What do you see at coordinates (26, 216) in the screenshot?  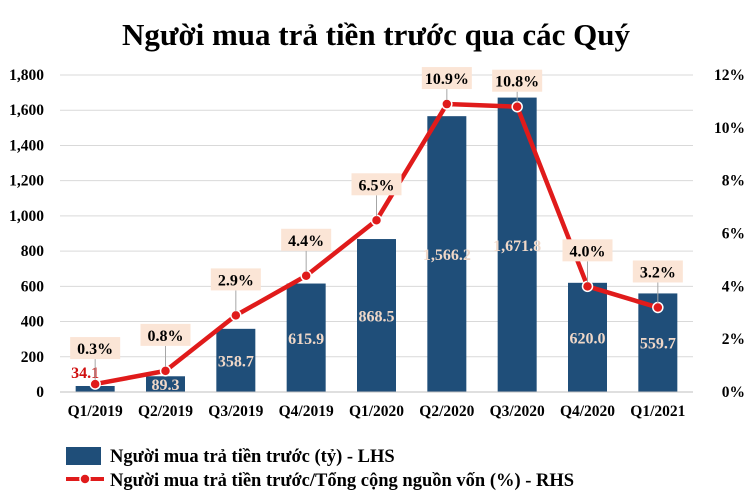 I see `y-left-tick-label: 1,000` at bounding box center [26, 216].